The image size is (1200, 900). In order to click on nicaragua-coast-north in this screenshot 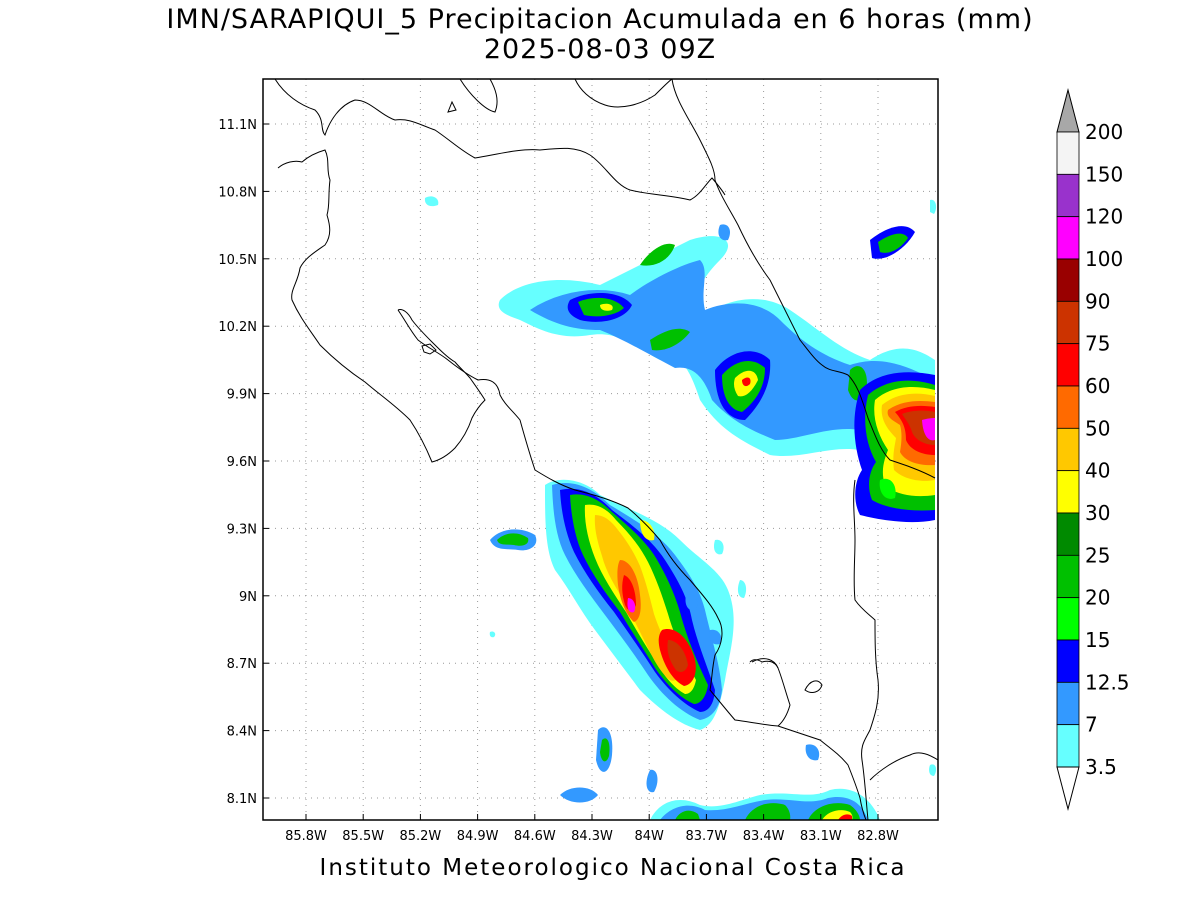, I will do `click(623, 93)`.